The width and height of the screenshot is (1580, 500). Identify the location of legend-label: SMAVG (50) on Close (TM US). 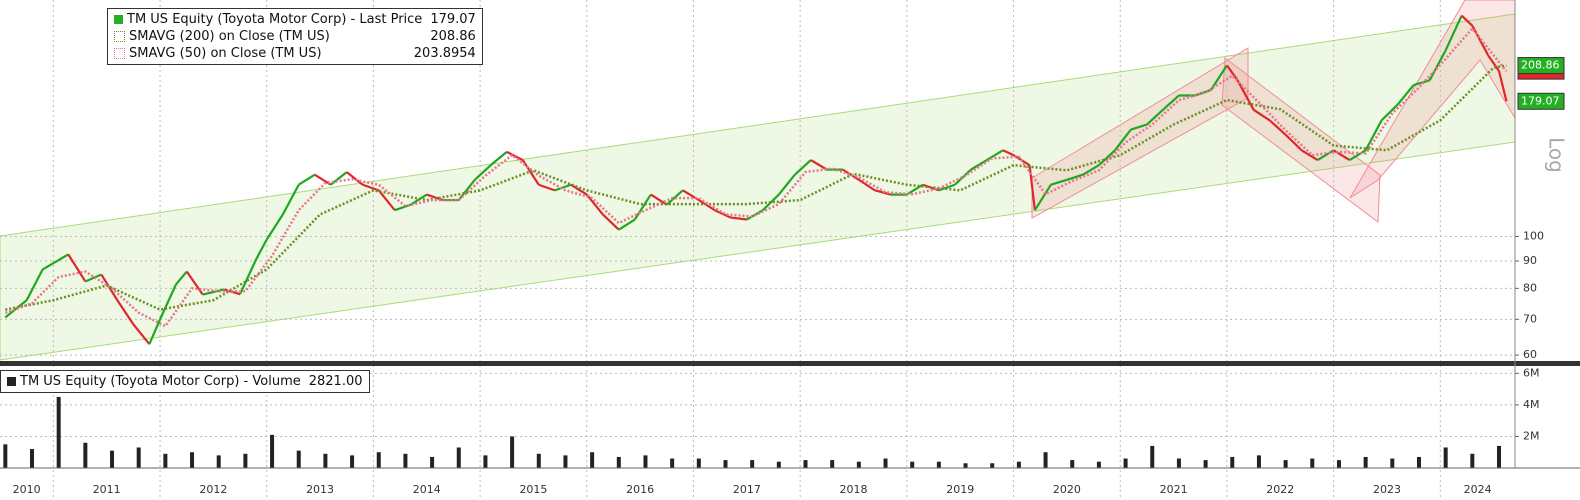
(225, 53).